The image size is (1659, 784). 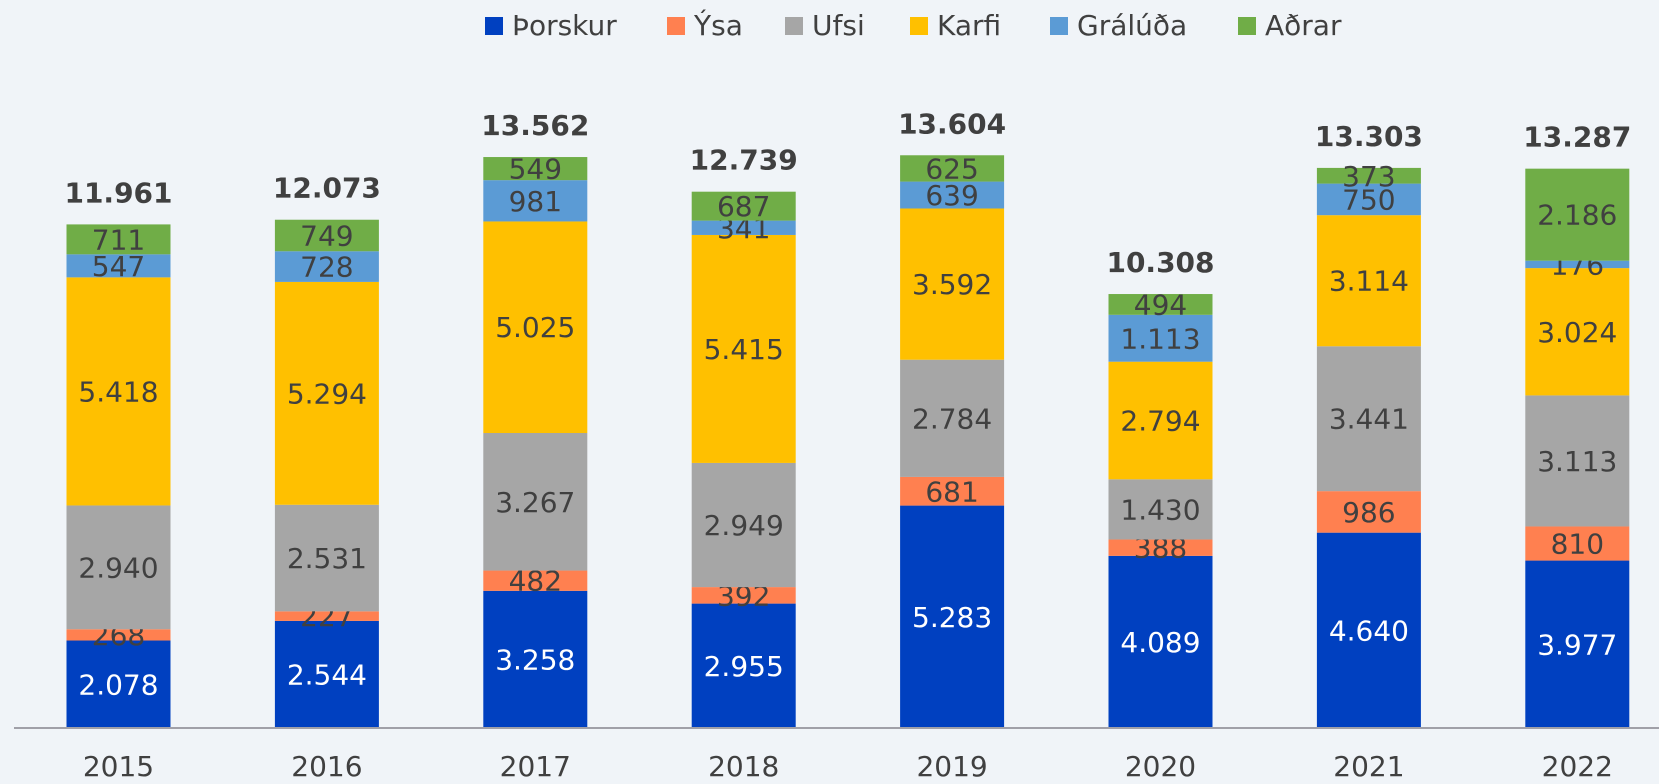 I want to click on value-label: 2.794, so click(x=1160, y=421).